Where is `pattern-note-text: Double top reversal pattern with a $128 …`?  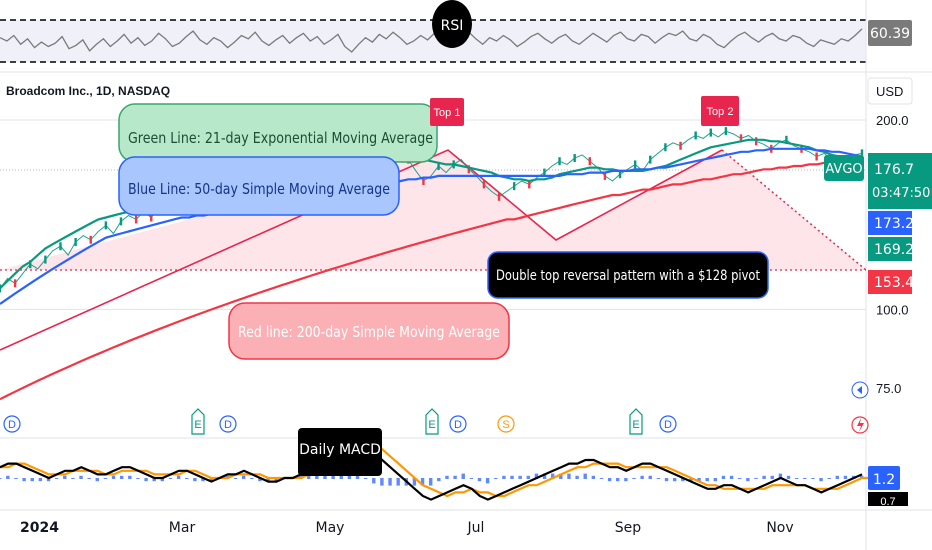
pattern-note-text: Double top reversal pattern with a $128 … is located at coordinates (628, 276).